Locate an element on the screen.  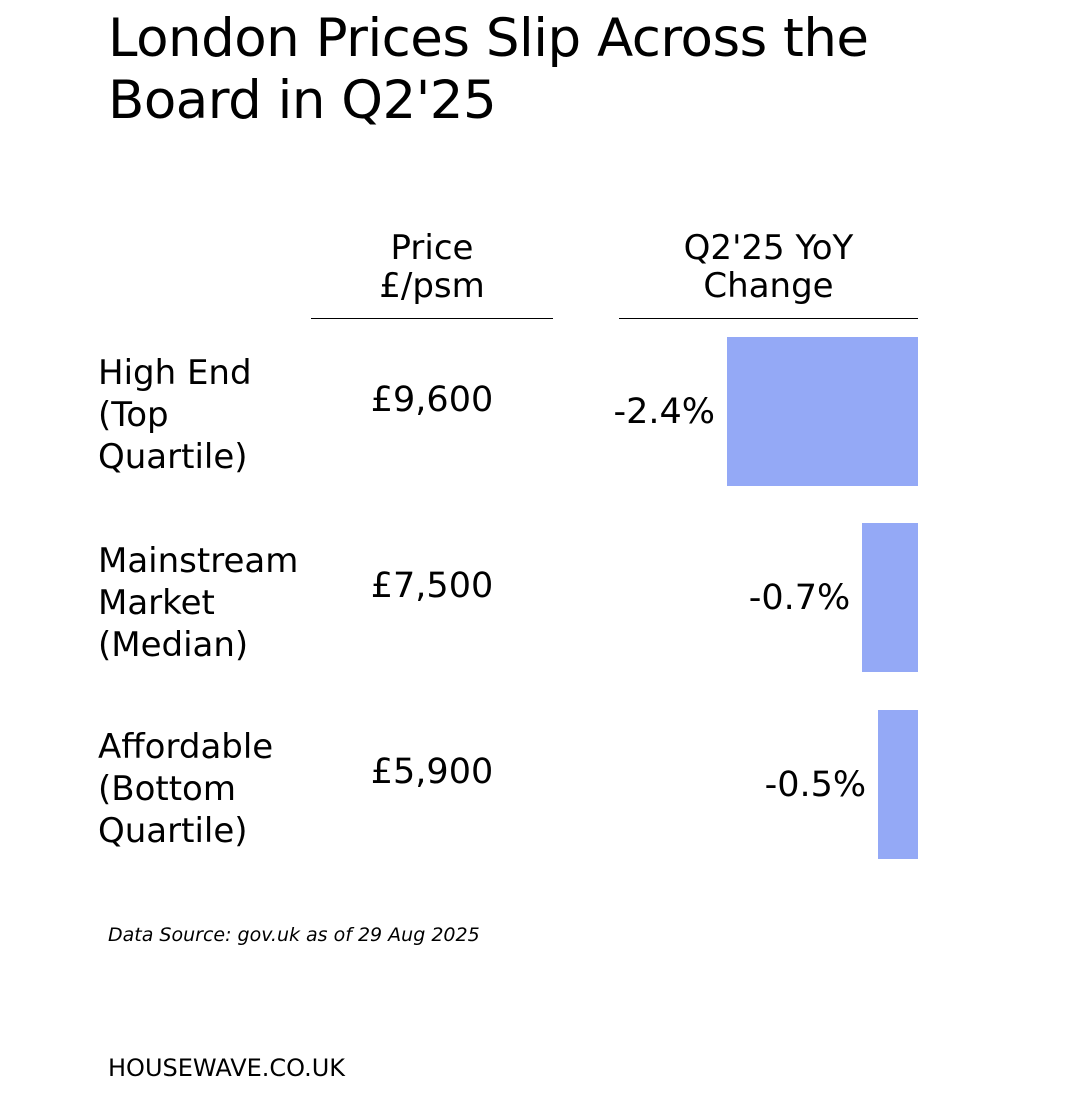
price-header-line-2: £/psm is located at coordinates (432, 286).